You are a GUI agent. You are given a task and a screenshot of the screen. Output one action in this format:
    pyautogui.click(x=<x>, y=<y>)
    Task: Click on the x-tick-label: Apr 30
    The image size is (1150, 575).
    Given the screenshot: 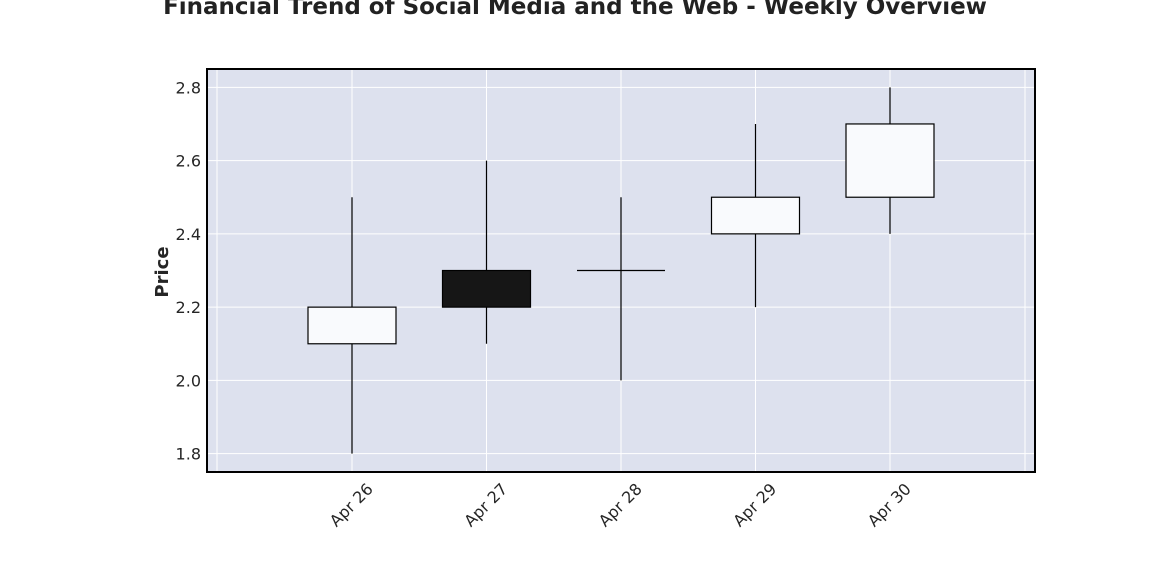 What is the action you would take?
    pyautogui.click(x=889, y=504)
    